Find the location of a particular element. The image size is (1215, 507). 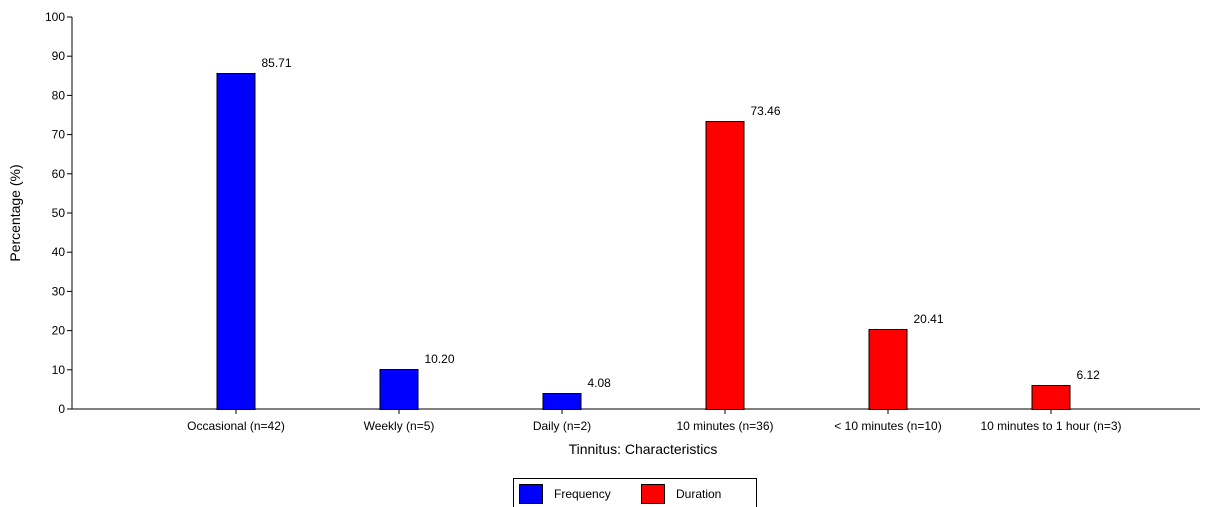

x-tick-label: < 10 minutes (n=10) is located at coordinates (887, 426).